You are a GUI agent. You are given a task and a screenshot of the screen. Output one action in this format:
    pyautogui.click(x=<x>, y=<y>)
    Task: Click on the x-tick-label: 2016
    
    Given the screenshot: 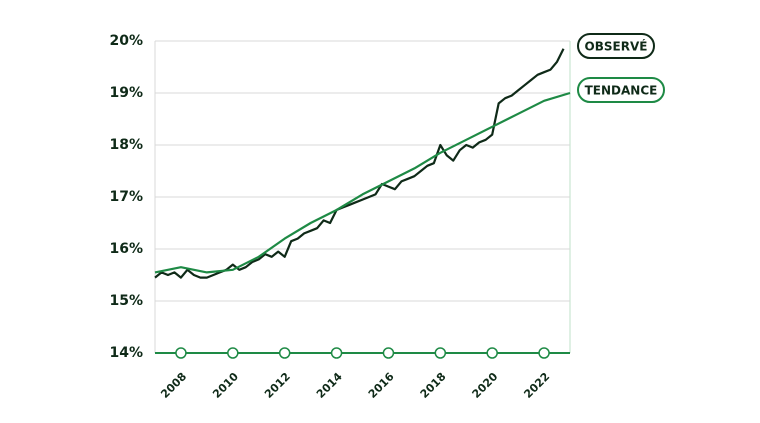 What is the action you would take?
    pyautogui.click(x=381, y=385)
    